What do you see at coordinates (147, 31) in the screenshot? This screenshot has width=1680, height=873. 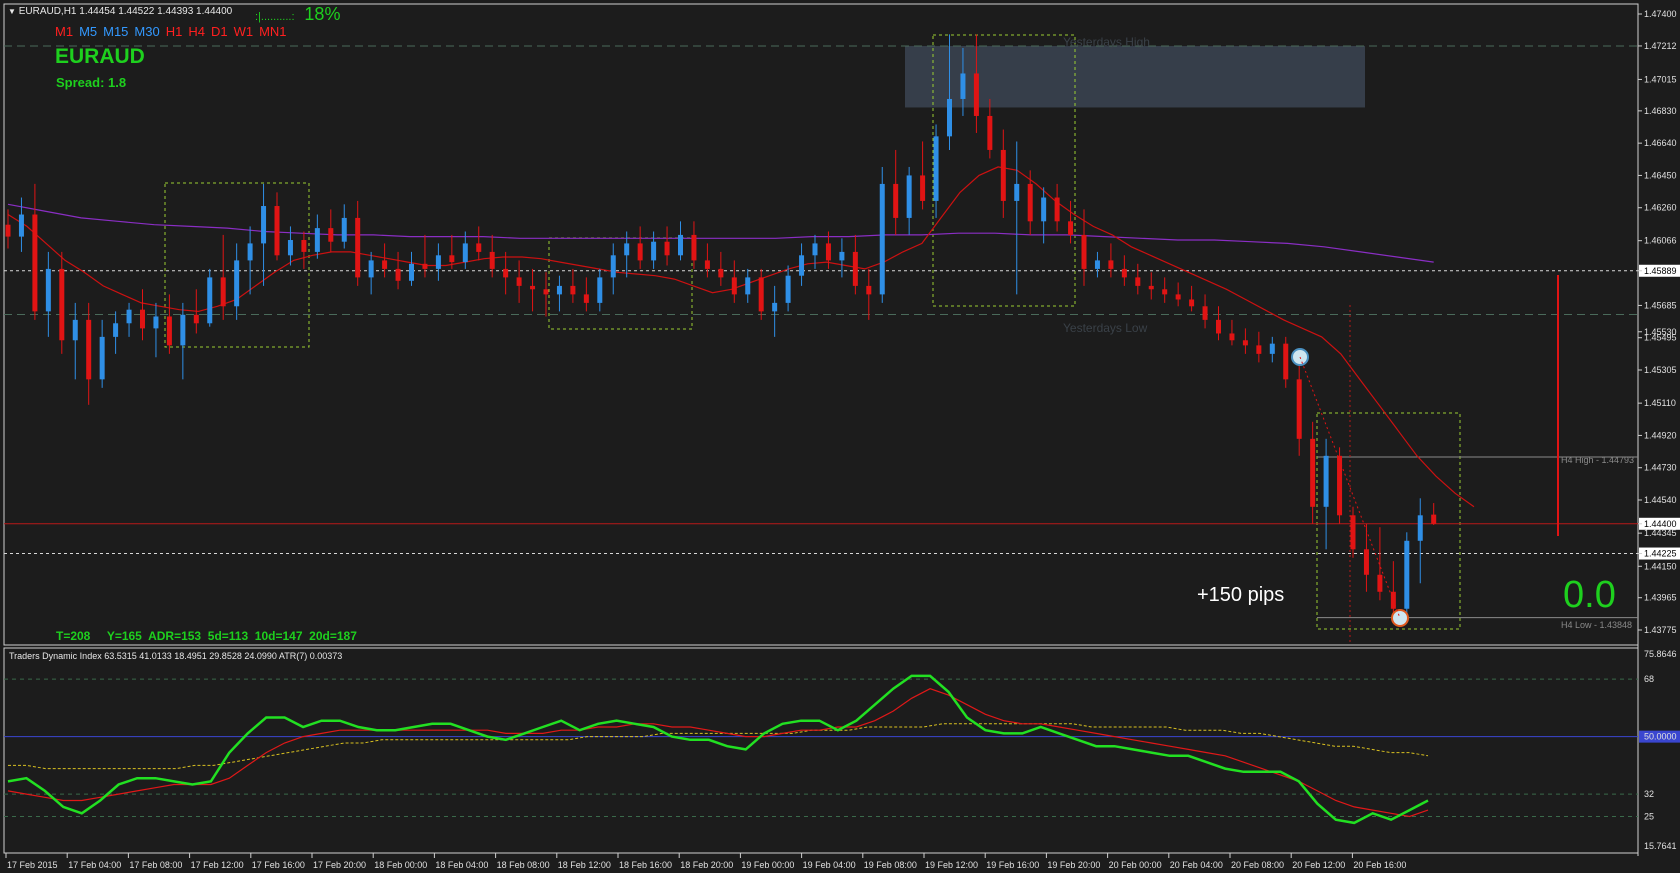 I see `timeframe-m30: M30` at bounding box center [147, 31].